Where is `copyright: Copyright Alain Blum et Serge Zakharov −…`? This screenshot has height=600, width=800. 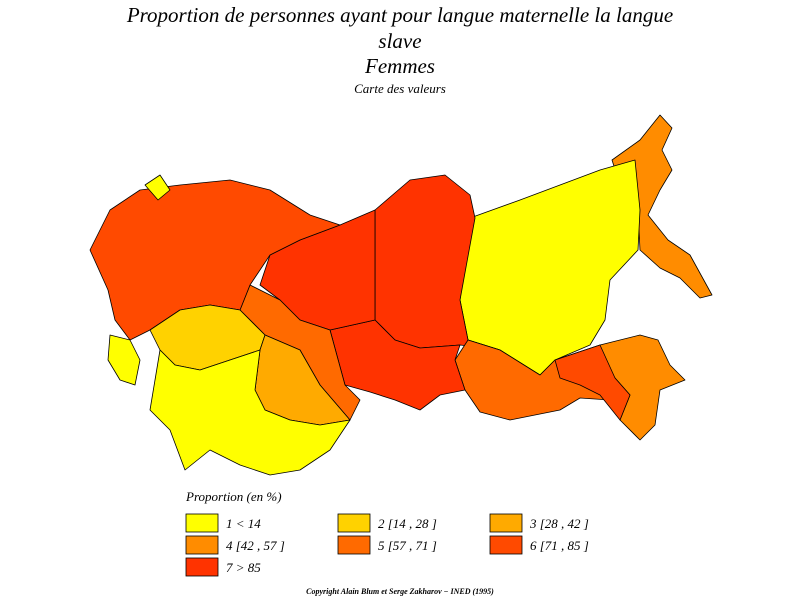
copyright: Copyright Alain Blum et Serge Zakharov −… is located at coordinates (400, 591).